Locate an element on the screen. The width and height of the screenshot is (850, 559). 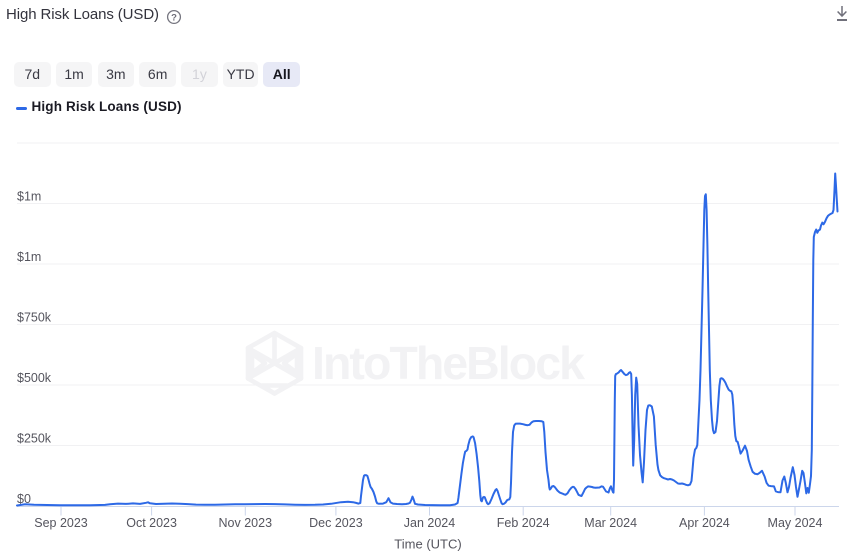
svg-text: $0 is located at coordinates (24, 499).